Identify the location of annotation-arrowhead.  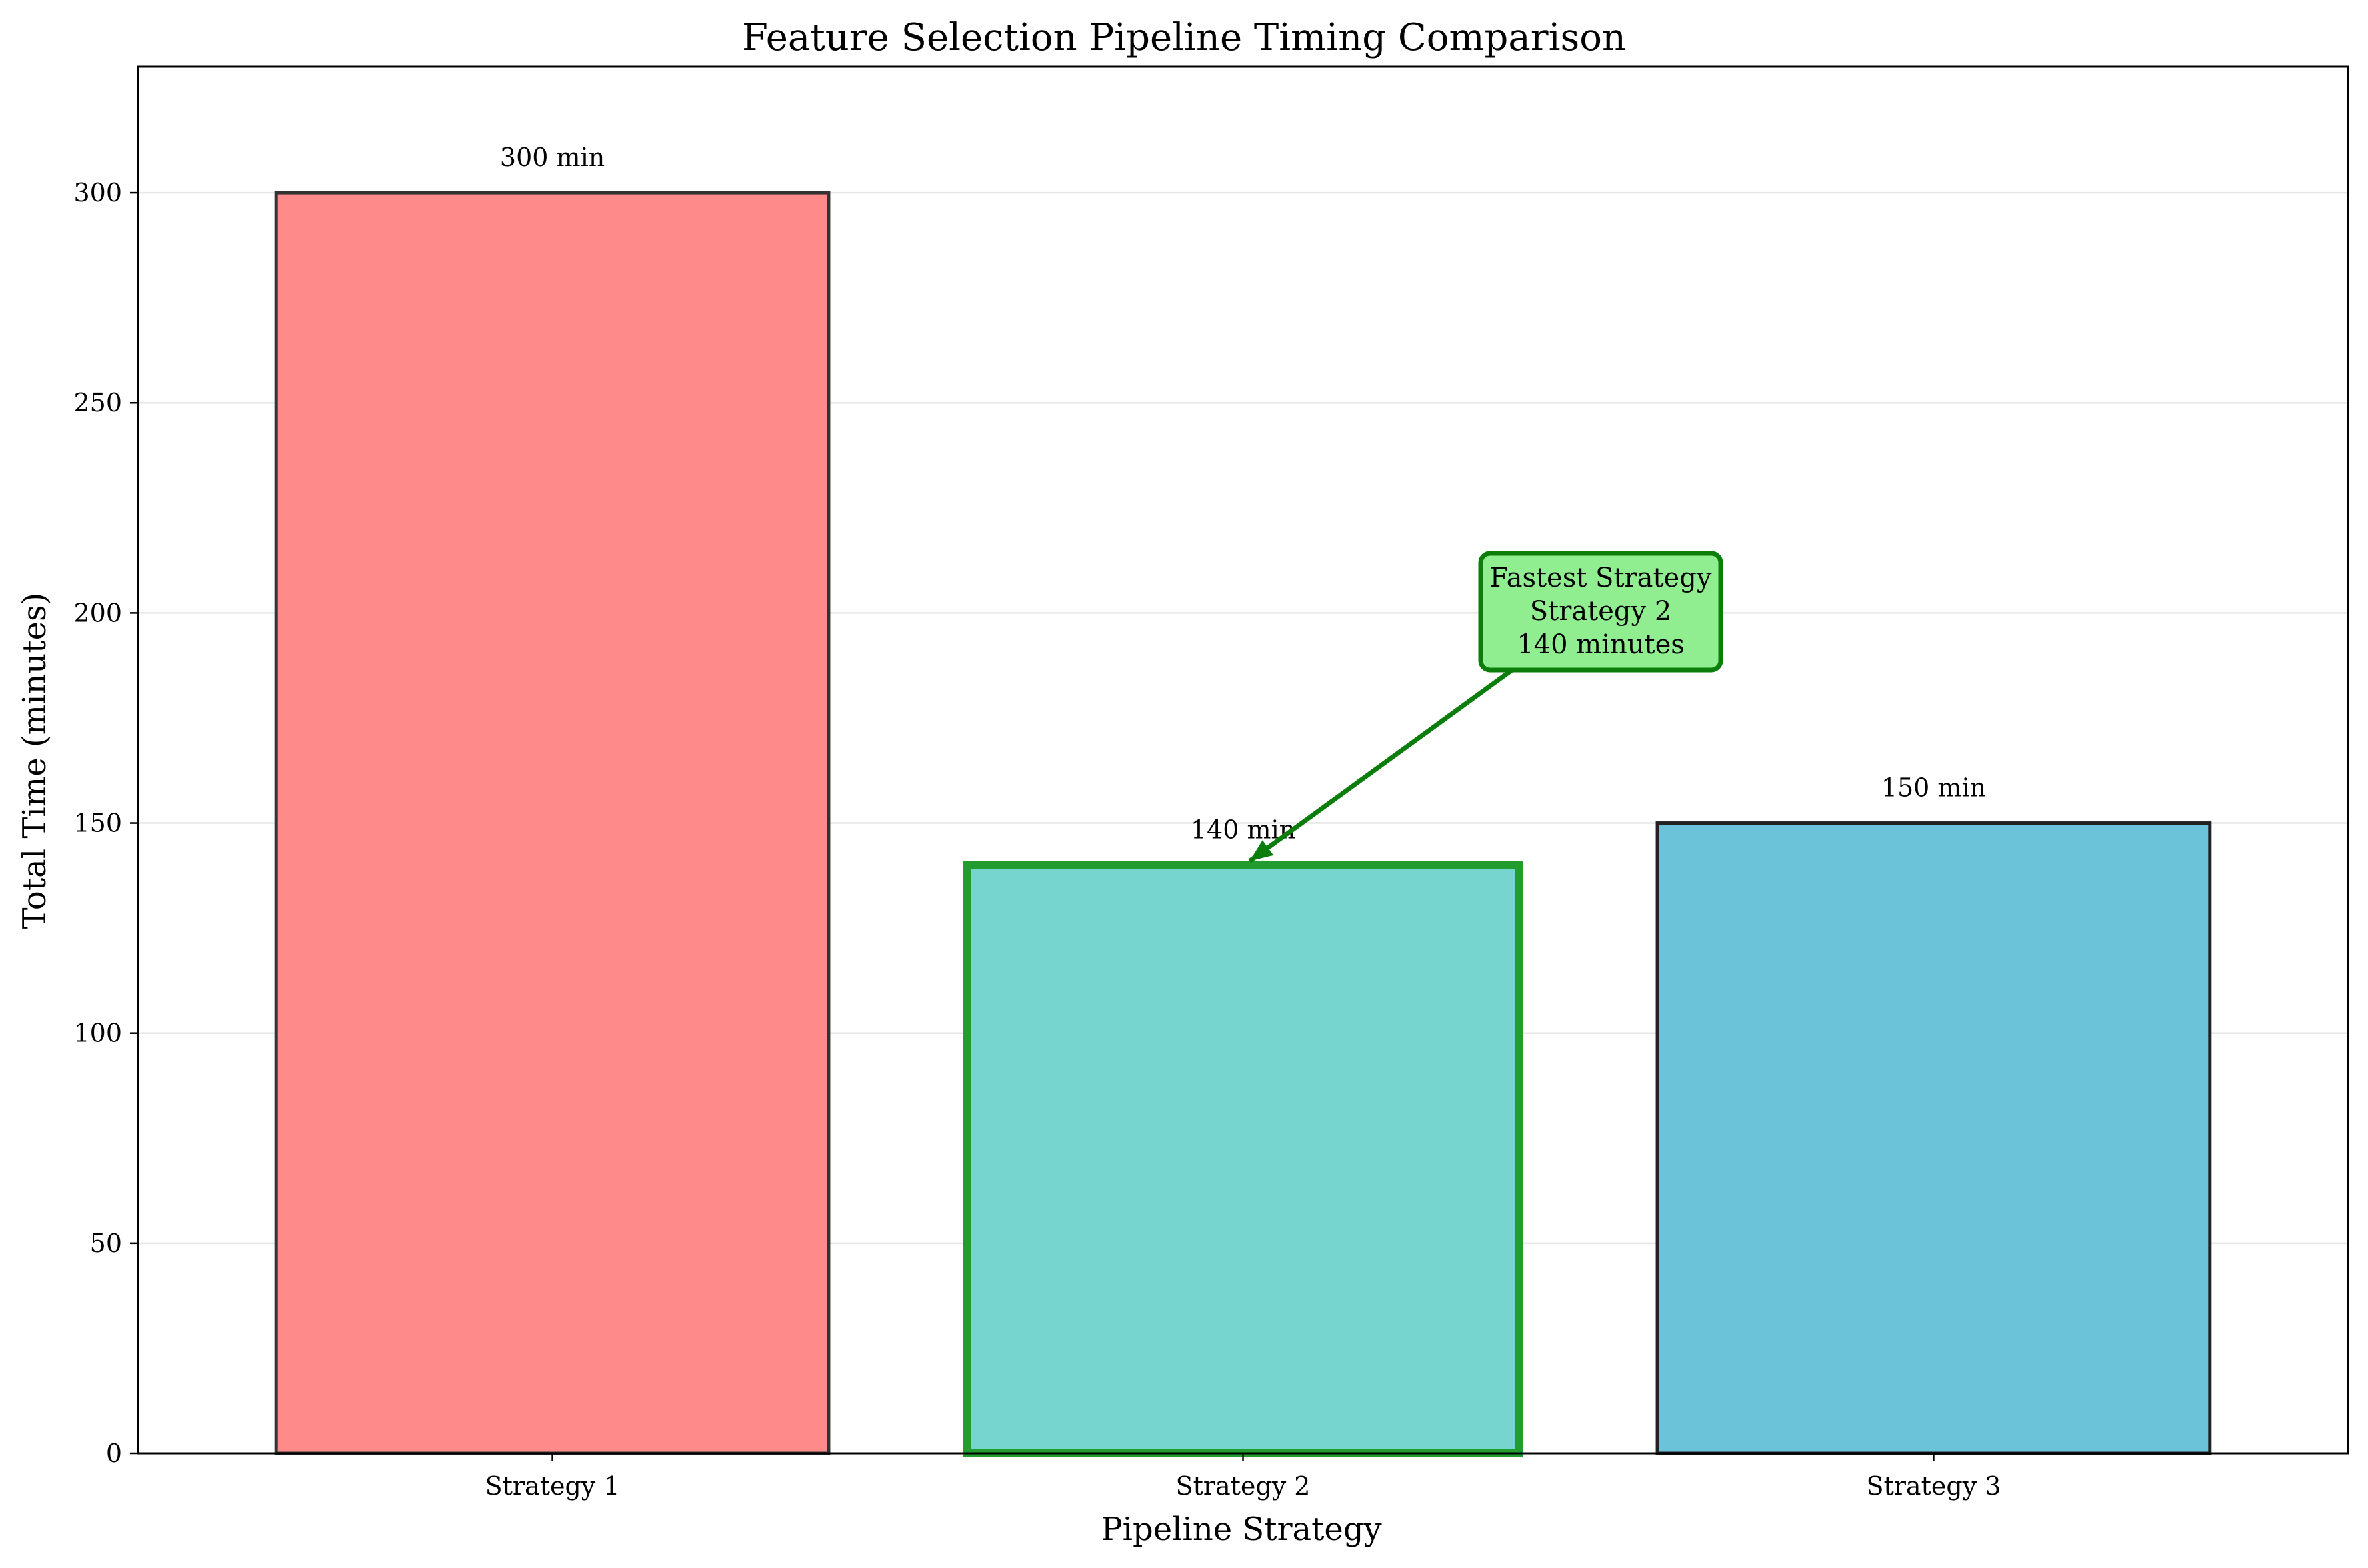
(1261, 850).